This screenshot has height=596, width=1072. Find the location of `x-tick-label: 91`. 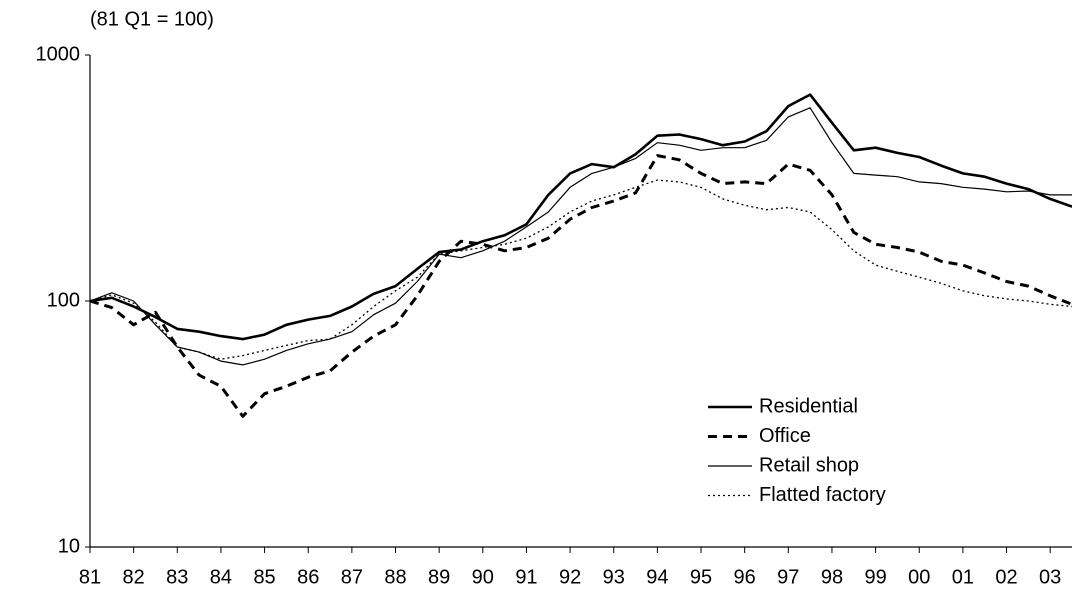

x-tick-label: 91 is located at coordinates (526, 577).